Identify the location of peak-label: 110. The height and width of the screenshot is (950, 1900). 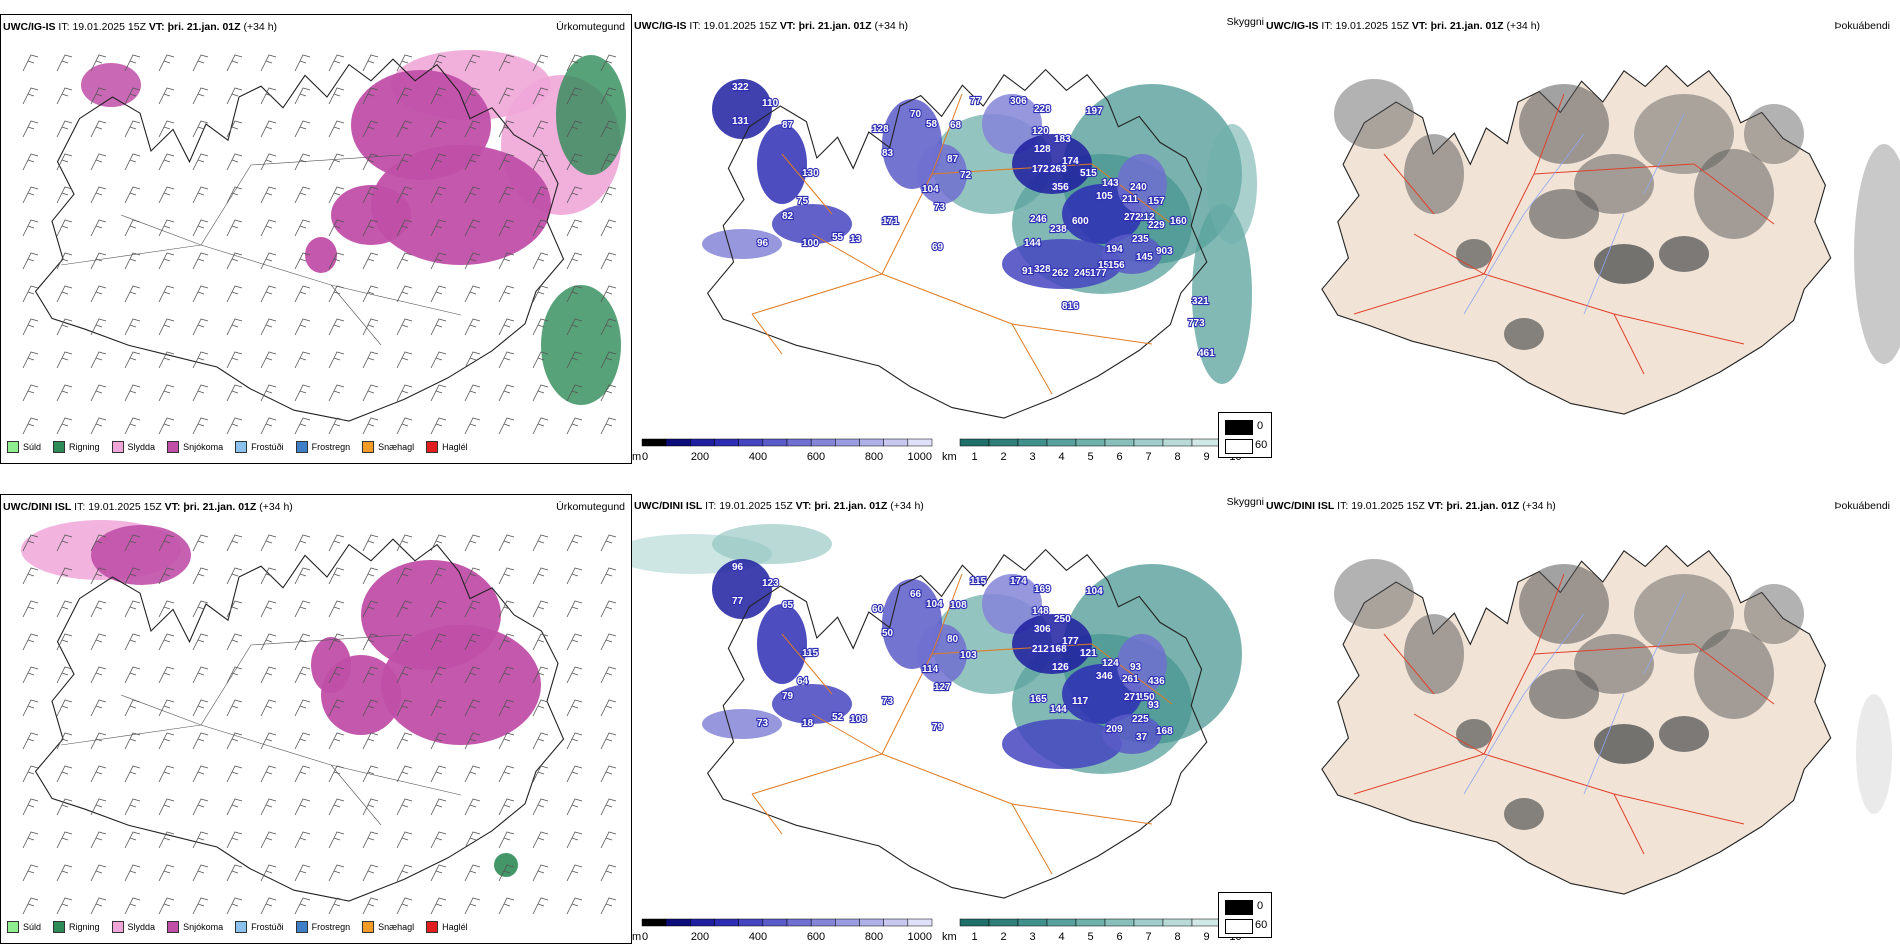
(770, 103).